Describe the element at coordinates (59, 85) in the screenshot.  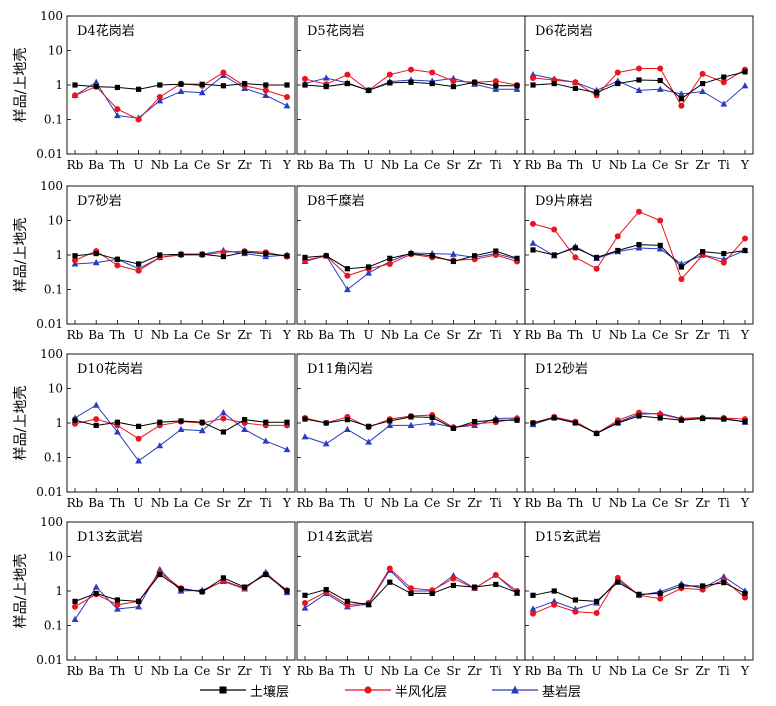
I see `y-tick-label: 1` at that location.